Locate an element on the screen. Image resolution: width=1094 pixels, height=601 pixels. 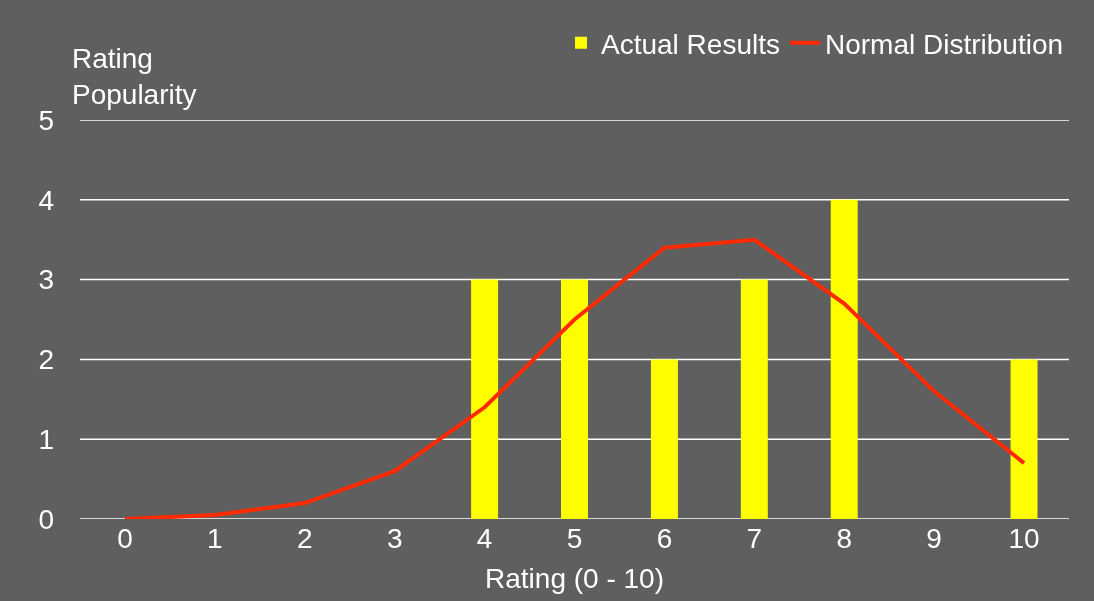
y-axis-title: Rating Popularity is located at coordinates (134, 77).